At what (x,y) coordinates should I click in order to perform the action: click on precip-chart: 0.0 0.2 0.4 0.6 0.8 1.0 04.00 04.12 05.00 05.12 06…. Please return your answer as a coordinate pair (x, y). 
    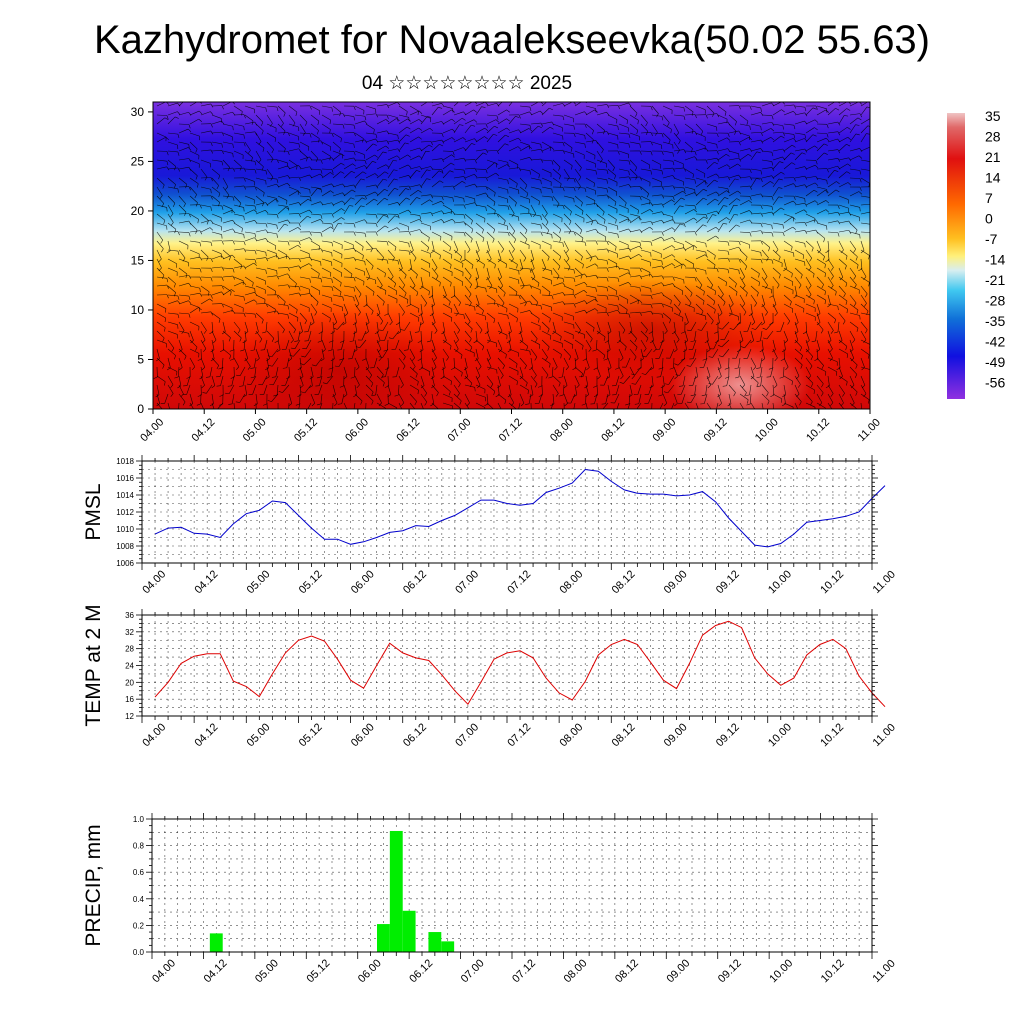
    Looking at the image, I should click on (490, 899).